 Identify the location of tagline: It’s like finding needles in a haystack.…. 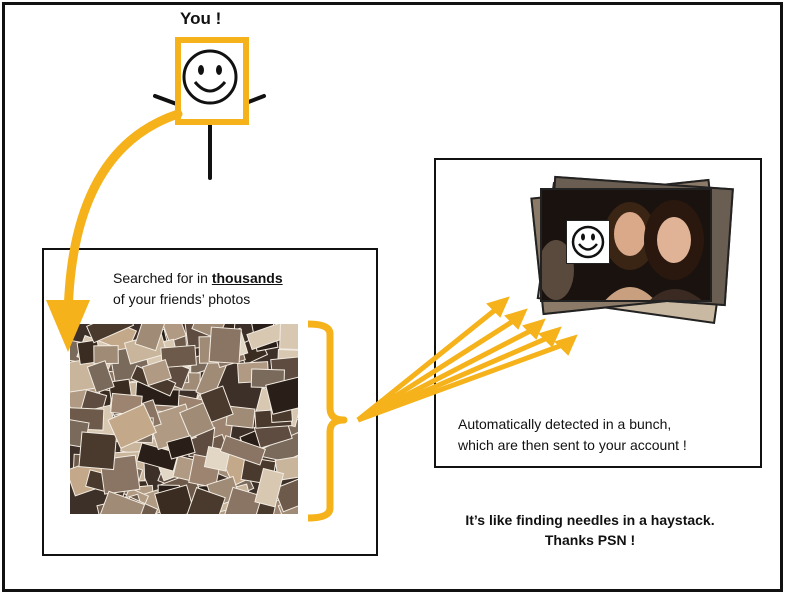
(590, 530).